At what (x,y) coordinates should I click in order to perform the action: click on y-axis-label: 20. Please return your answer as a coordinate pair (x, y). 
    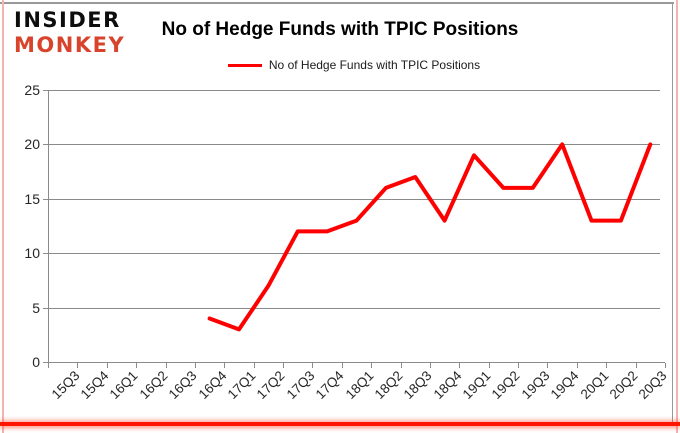
    Looking at the image, I should click on (32, 144).